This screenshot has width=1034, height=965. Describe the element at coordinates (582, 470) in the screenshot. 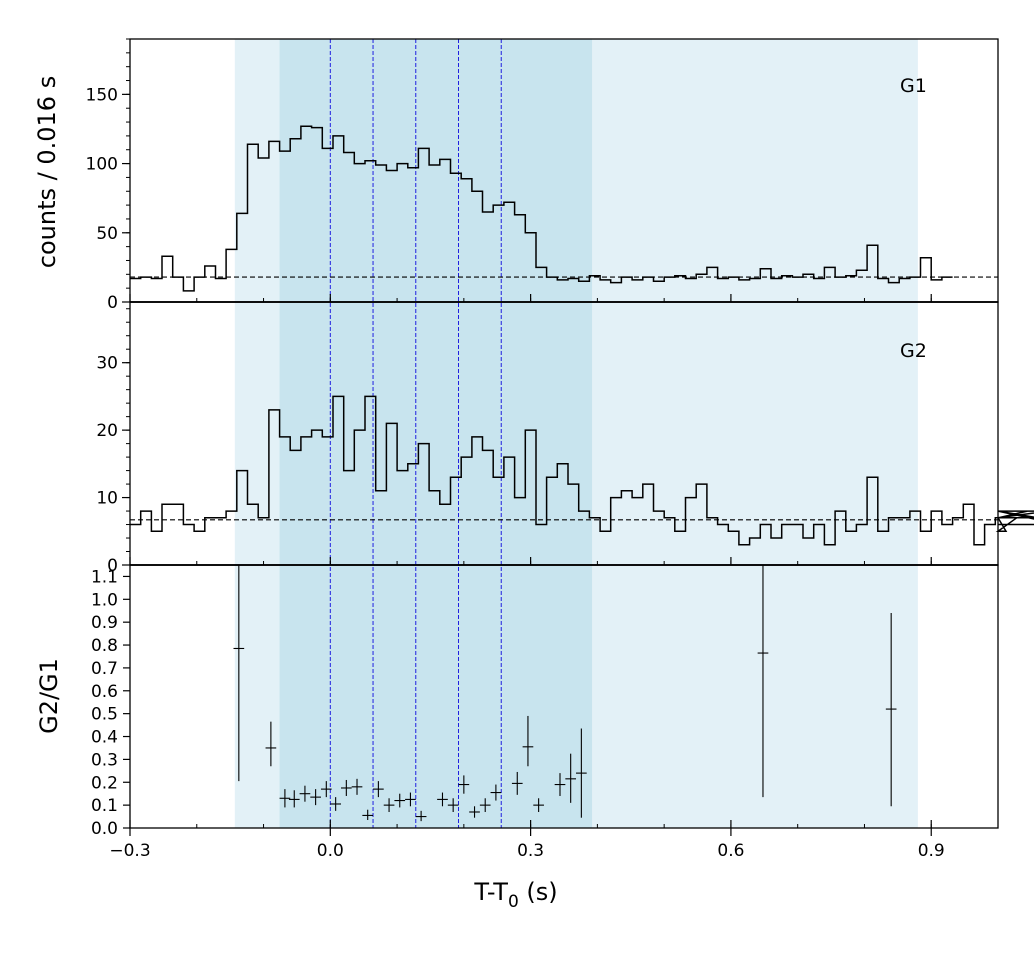

I see `g2-light-curve` at that location.